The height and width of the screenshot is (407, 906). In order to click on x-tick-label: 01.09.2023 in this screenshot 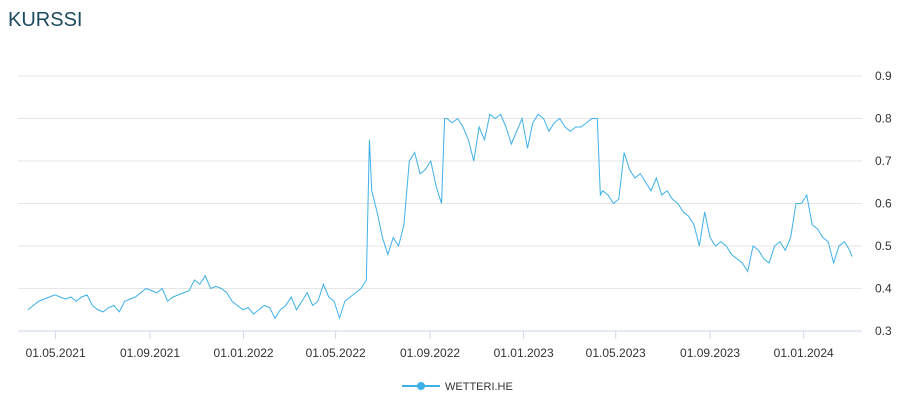, I will do `click(710, 353)`.